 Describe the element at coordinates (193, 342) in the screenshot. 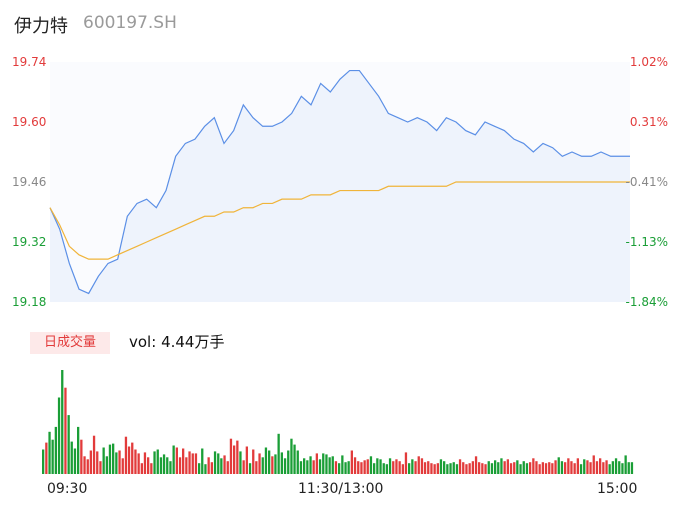

I see `volume-value: 4.44万手` at that location.